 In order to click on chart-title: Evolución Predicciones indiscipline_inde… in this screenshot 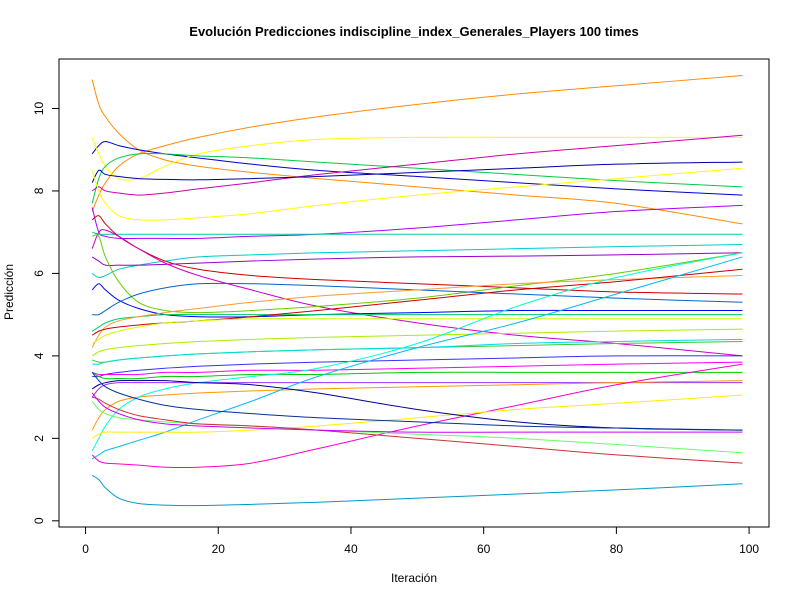, I will do `click(413, 31)`.